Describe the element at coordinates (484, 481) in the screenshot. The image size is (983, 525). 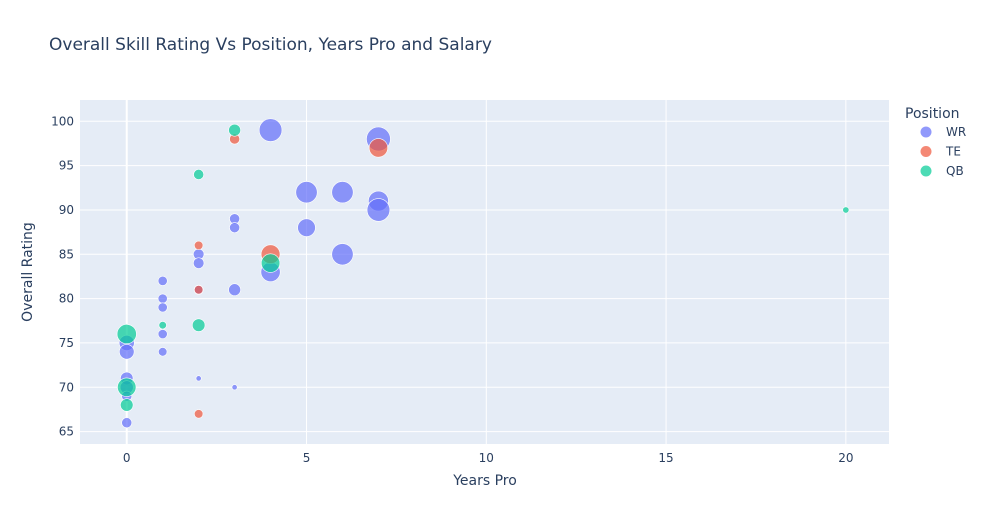
I see `x-axis-title: Years Pro` at that location.